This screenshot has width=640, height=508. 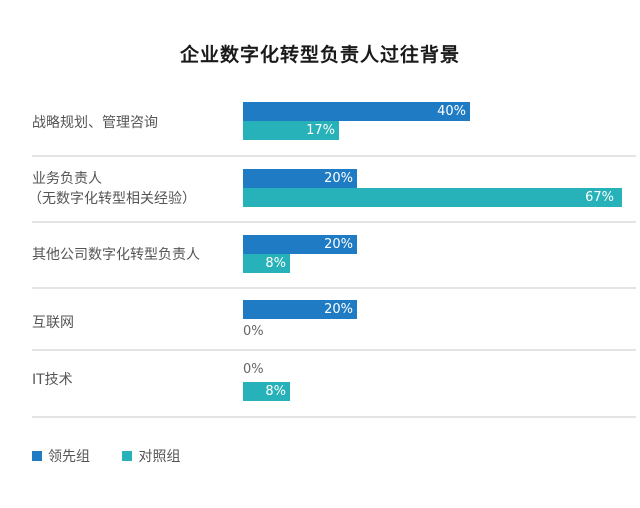 What do you see at coordinates (116, 255) in the screenshot?
I see `category-label: 其他公司数字化转型负责人` at bounding box center [116, 255].